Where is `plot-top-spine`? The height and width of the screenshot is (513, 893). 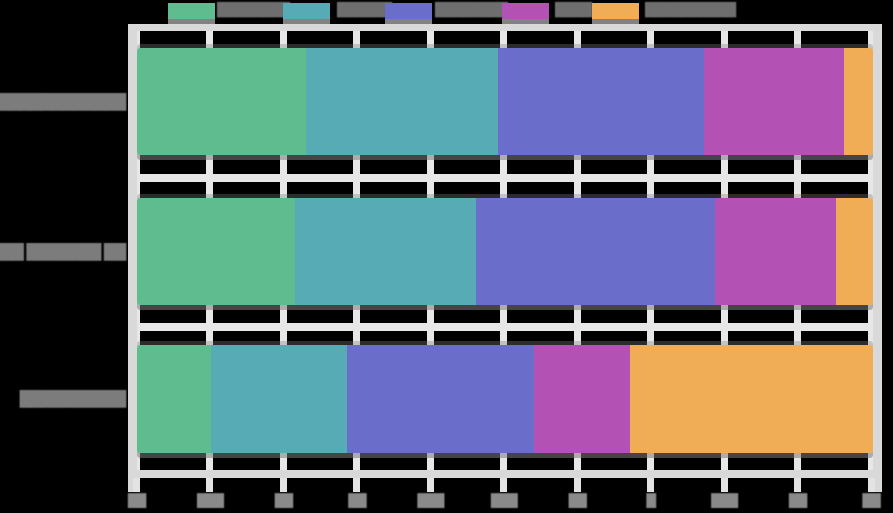
plot-top-spine is located at coordinates (505, 27).